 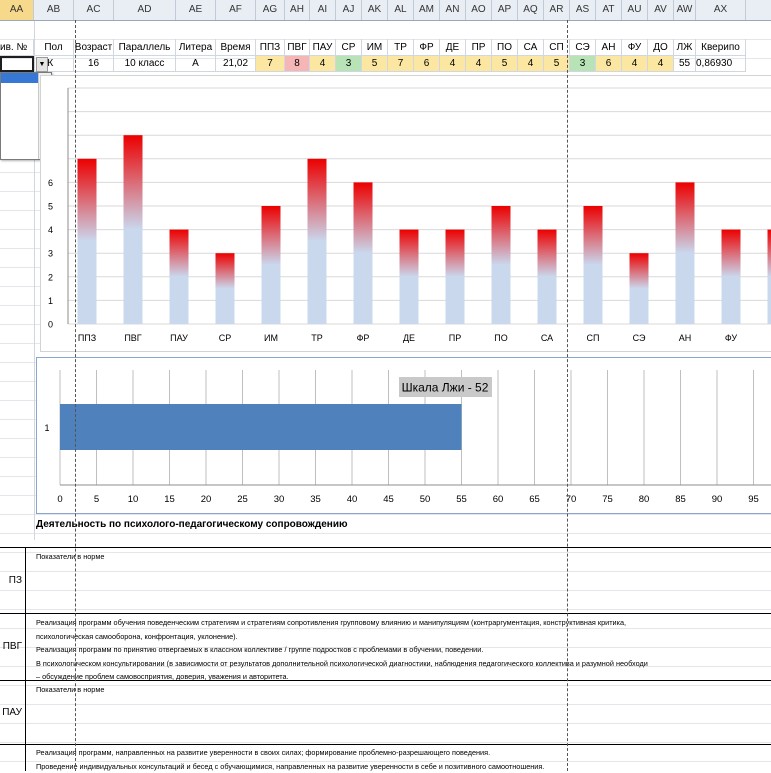 I want to click on bar-ппз, so click(x=87, y=241).